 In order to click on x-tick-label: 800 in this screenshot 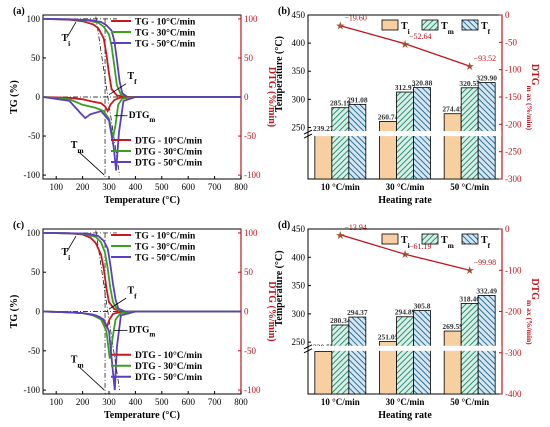, I will do `click(241, 402)`.